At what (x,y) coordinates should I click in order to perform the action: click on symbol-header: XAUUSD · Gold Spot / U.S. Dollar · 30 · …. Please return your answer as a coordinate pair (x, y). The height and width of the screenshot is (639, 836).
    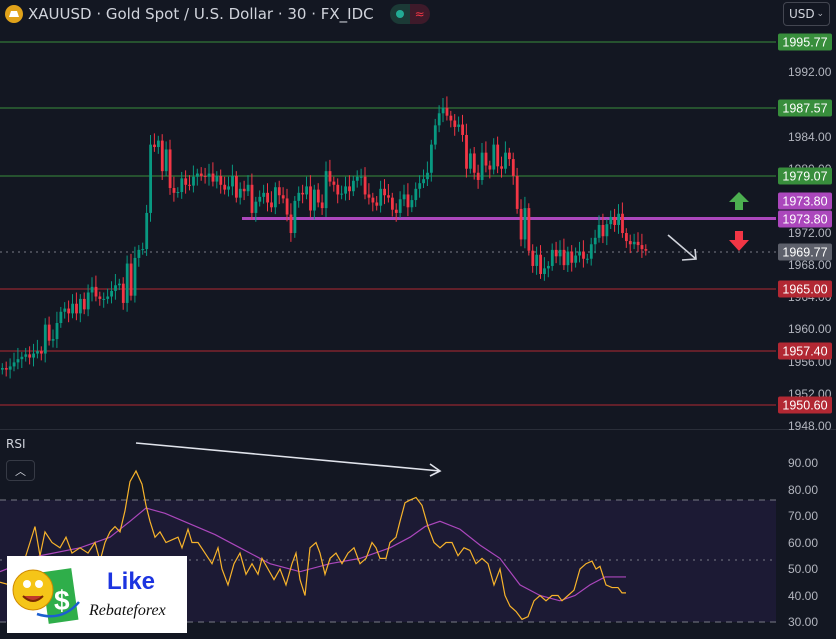
    Looking at the image, I should click on (217, 14).